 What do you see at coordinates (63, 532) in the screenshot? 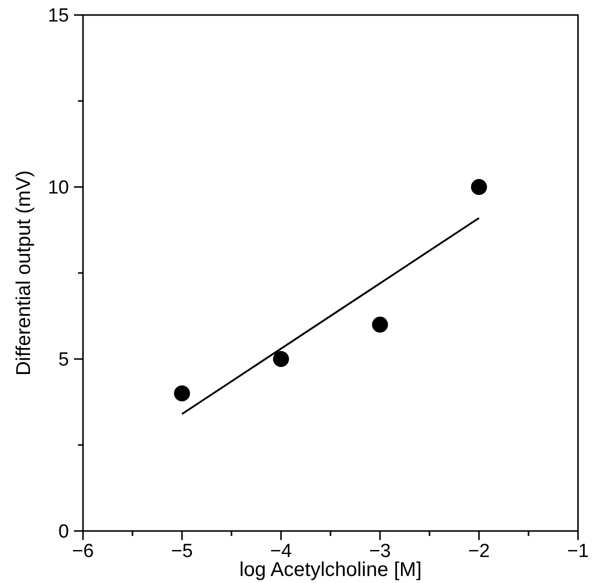
I see `y-tick-label: 0` at bounding box center [63, 532].